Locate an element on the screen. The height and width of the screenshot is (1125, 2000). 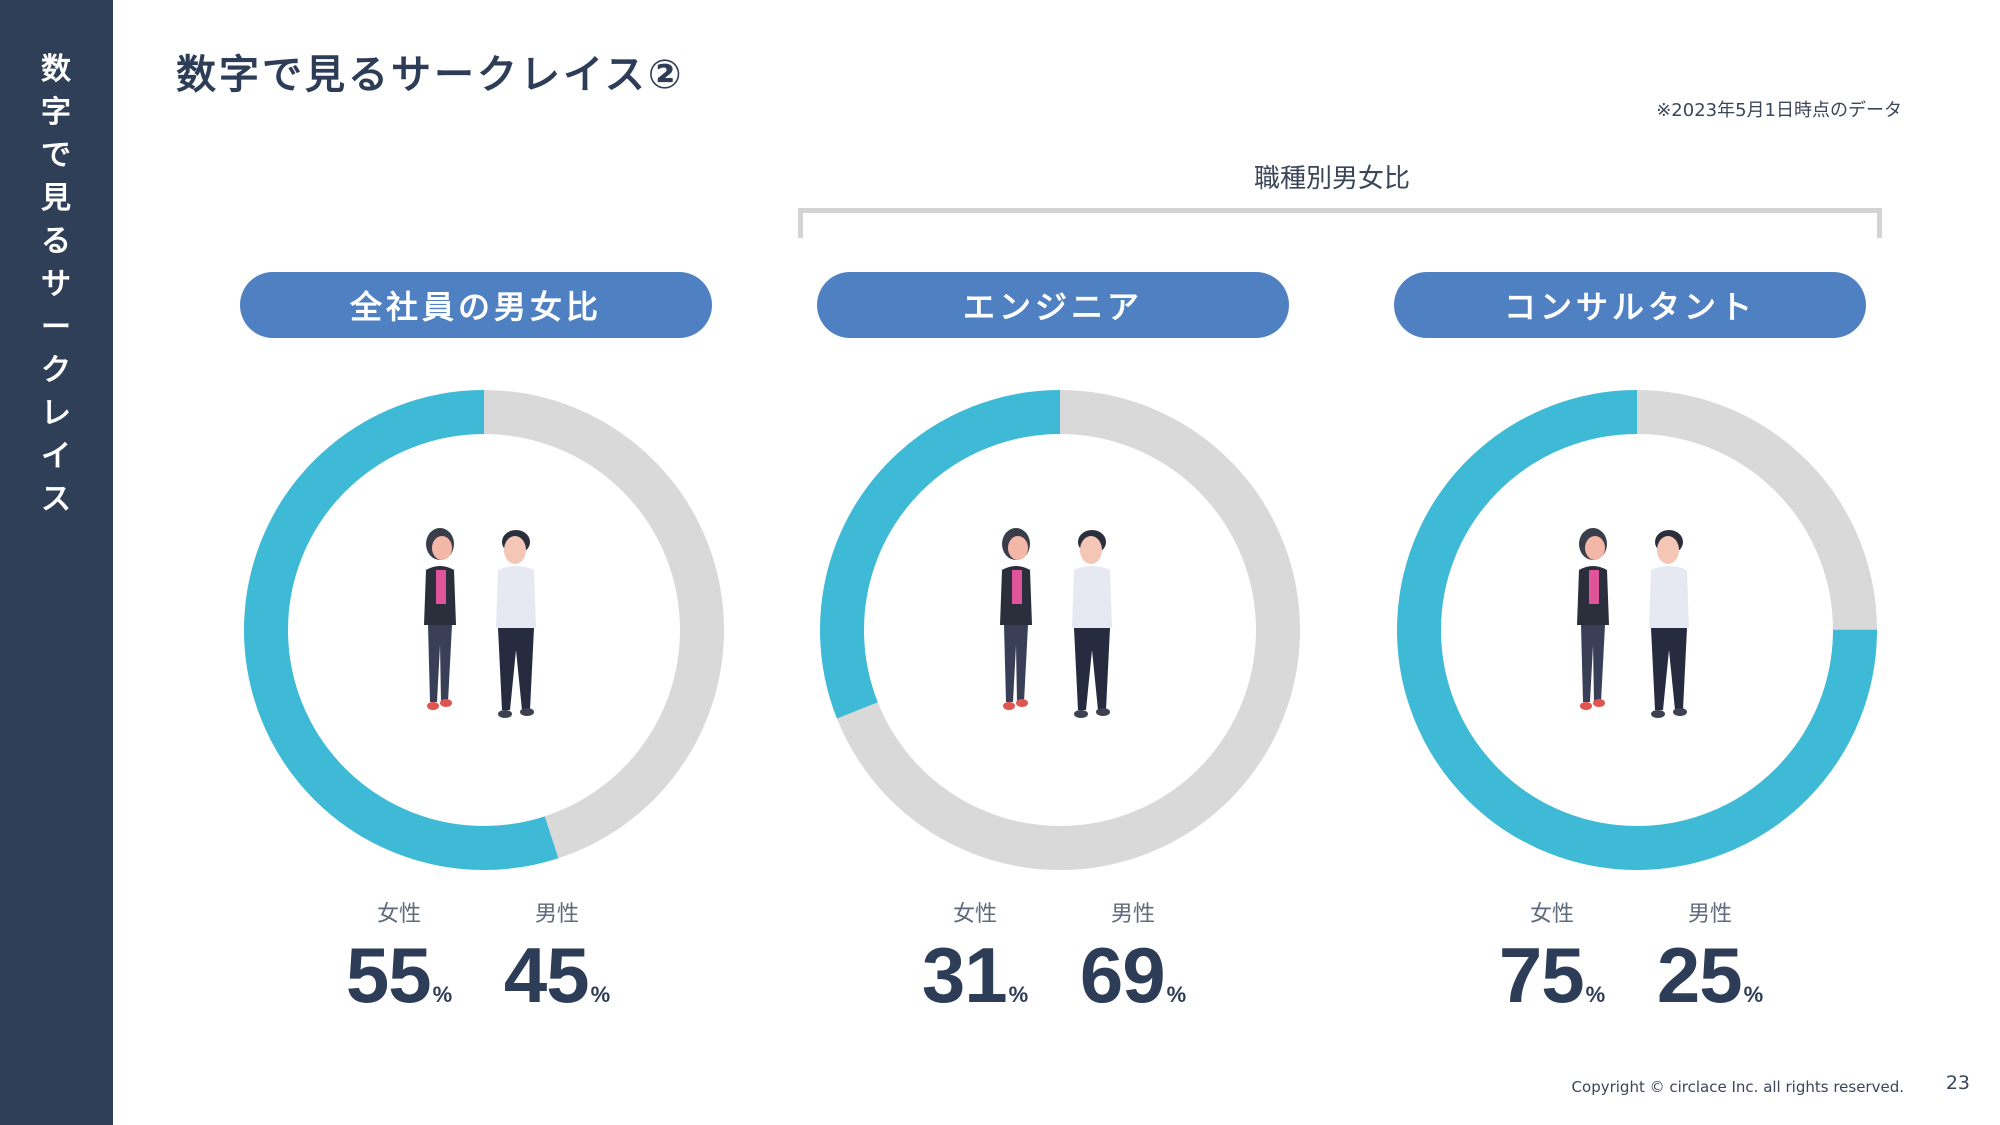
page-title: 数字で見るサークレイス② is located at coordinates (430, 75).